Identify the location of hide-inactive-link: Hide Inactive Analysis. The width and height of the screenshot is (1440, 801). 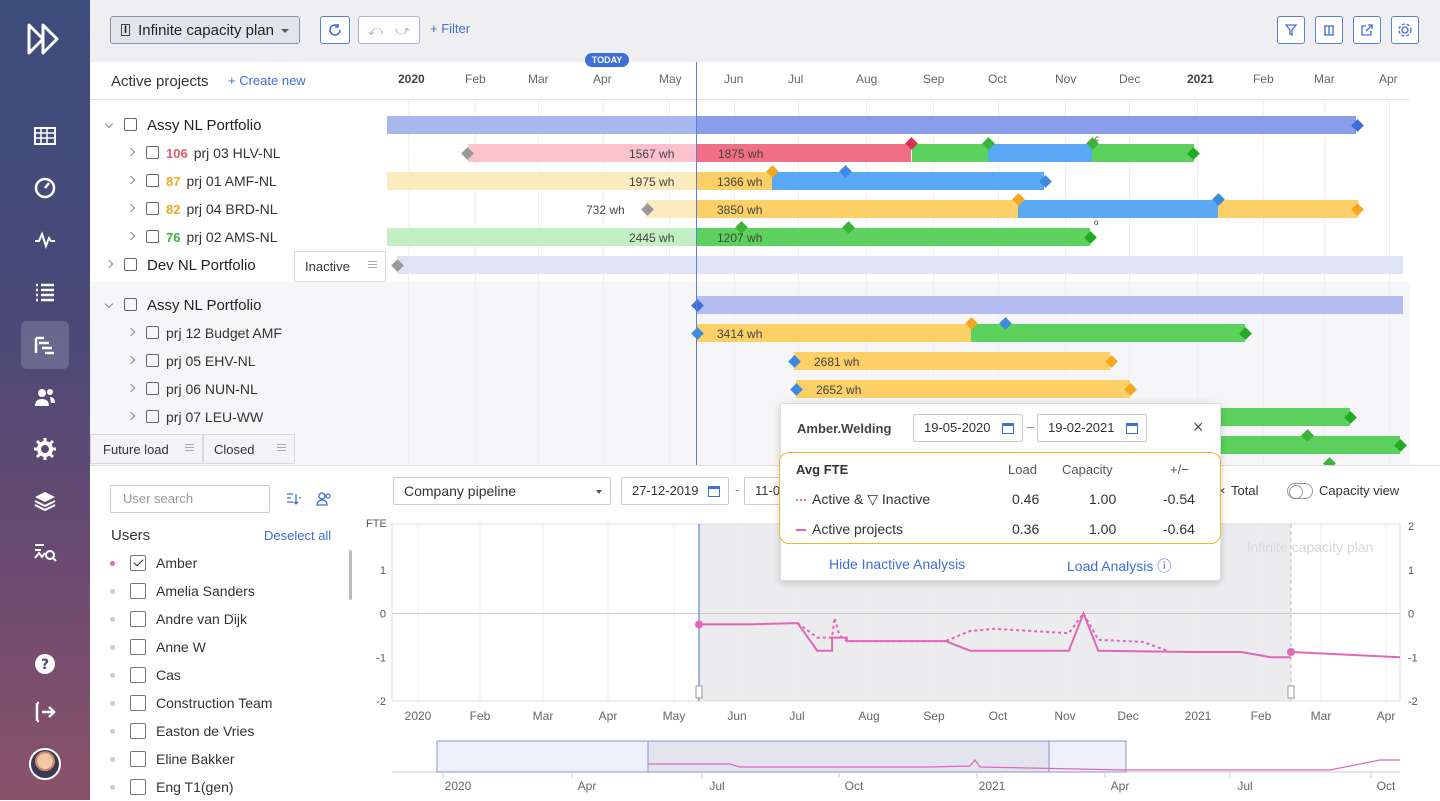
(897, 564).